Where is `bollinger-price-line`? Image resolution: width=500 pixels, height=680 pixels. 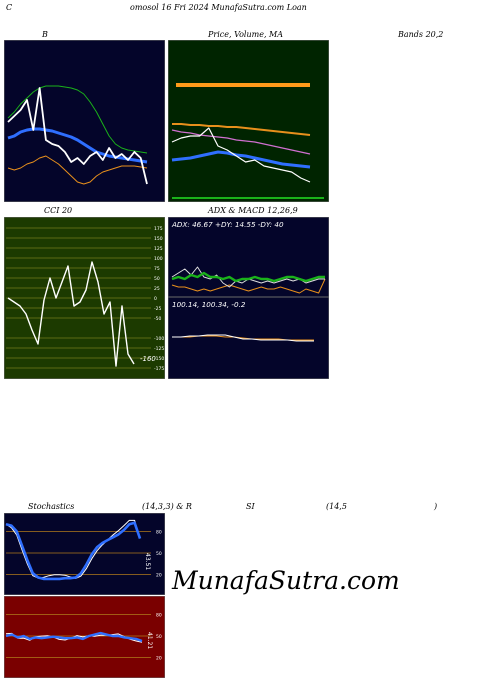 bollinger-price-line is located at coordinates (77, 136).